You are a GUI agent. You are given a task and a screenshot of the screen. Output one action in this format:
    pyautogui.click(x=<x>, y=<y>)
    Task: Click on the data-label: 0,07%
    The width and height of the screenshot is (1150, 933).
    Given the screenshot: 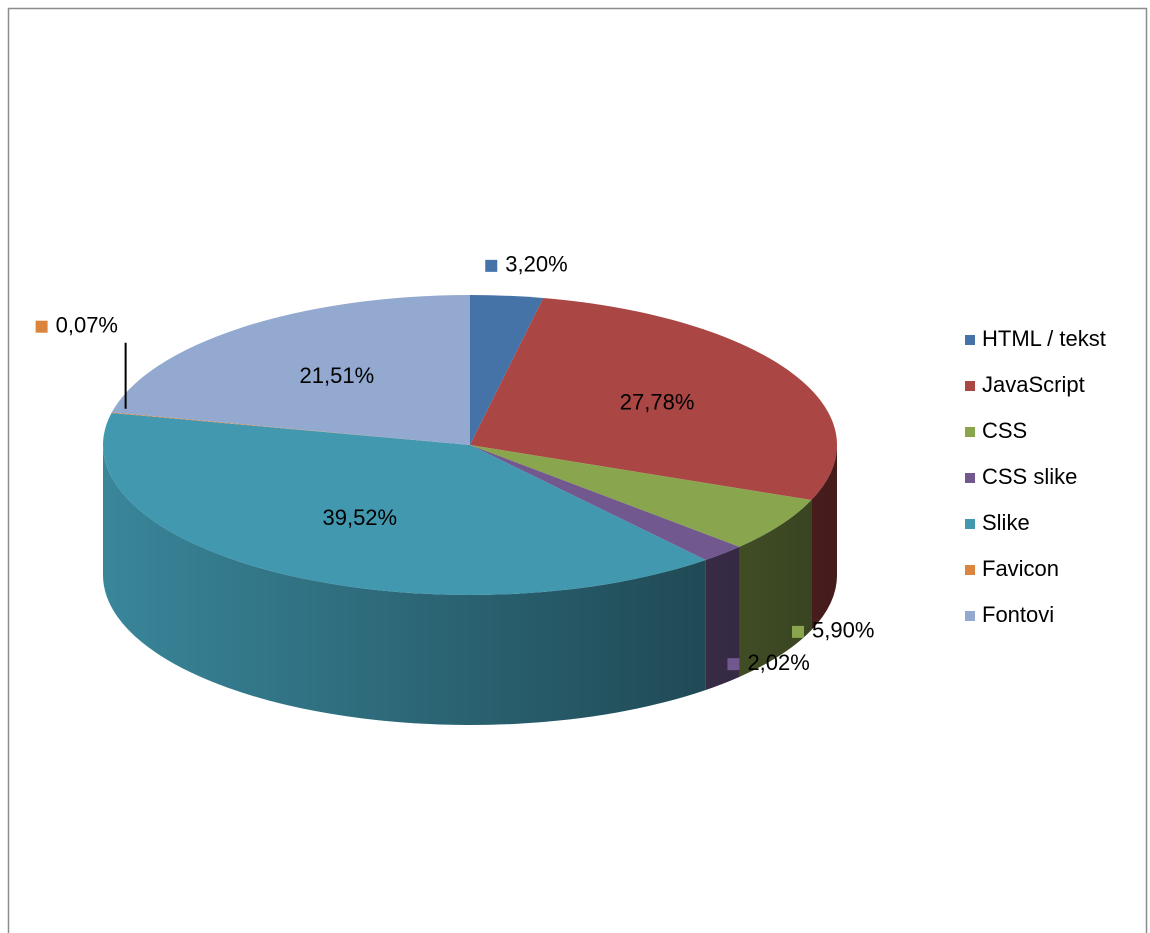 What is the action you would take?
    pyautogui.click(x=87, y=325)
    